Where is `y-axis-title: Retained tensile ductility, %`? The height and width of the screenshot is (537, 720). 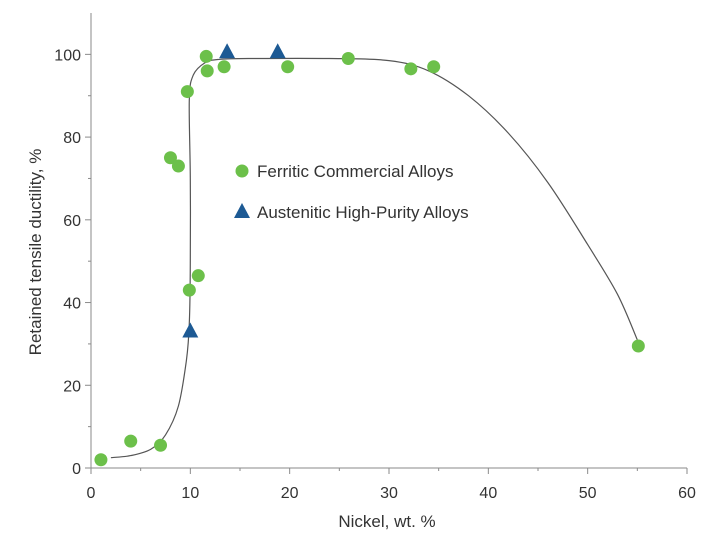 y-axis-title: Retained tensile ductility, % is located at coordinates (35, 252).